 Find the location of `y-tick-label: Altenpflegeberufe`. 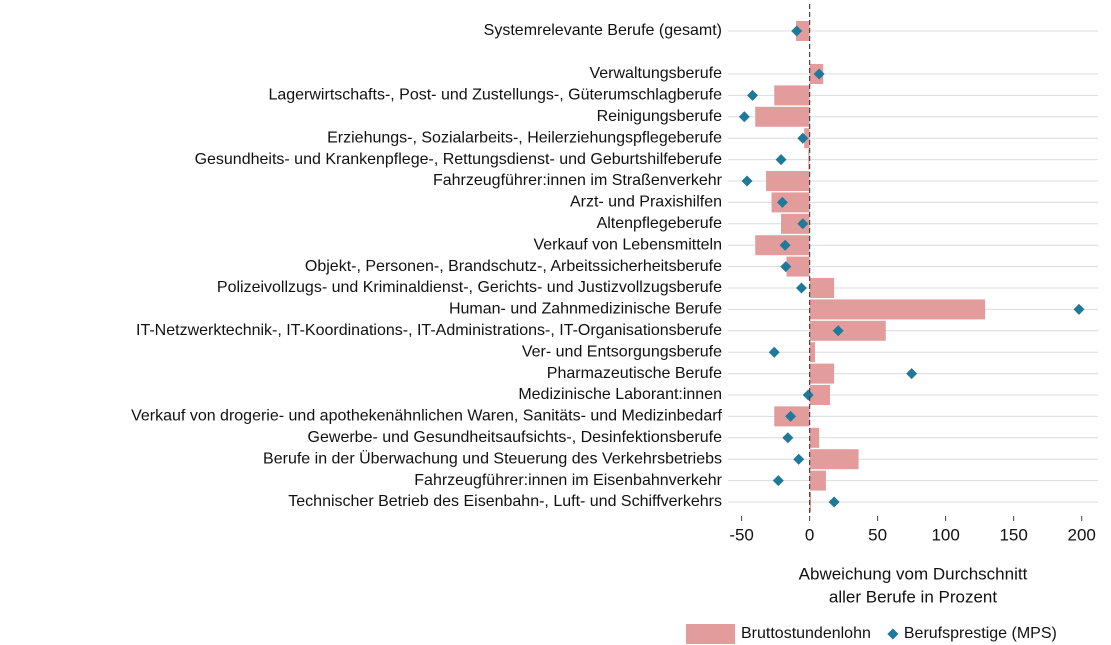

y-tick-label: Altenpflegeberufe is located at coordinates (660, 223).